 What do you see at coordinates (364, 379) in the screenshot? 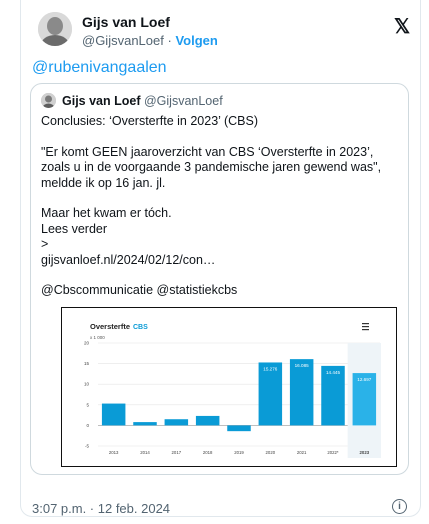
I see `data-label: 12.697` at bounding box center [364, 379].